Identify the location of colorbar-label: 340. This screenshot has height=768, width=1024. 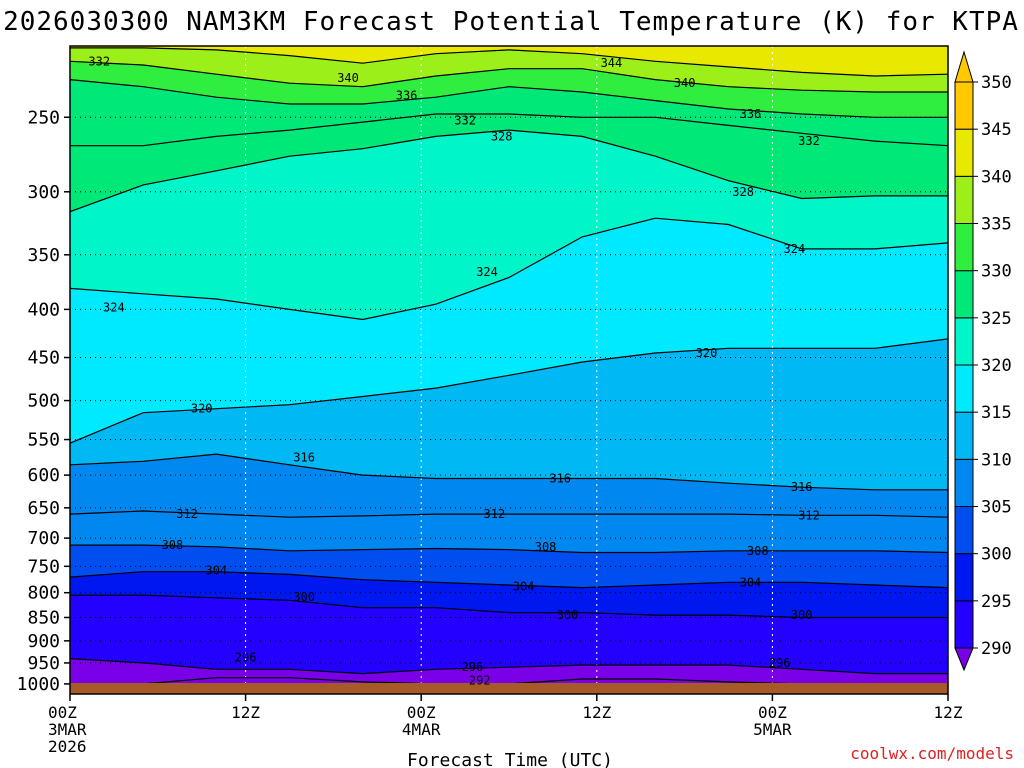
(996, 177).